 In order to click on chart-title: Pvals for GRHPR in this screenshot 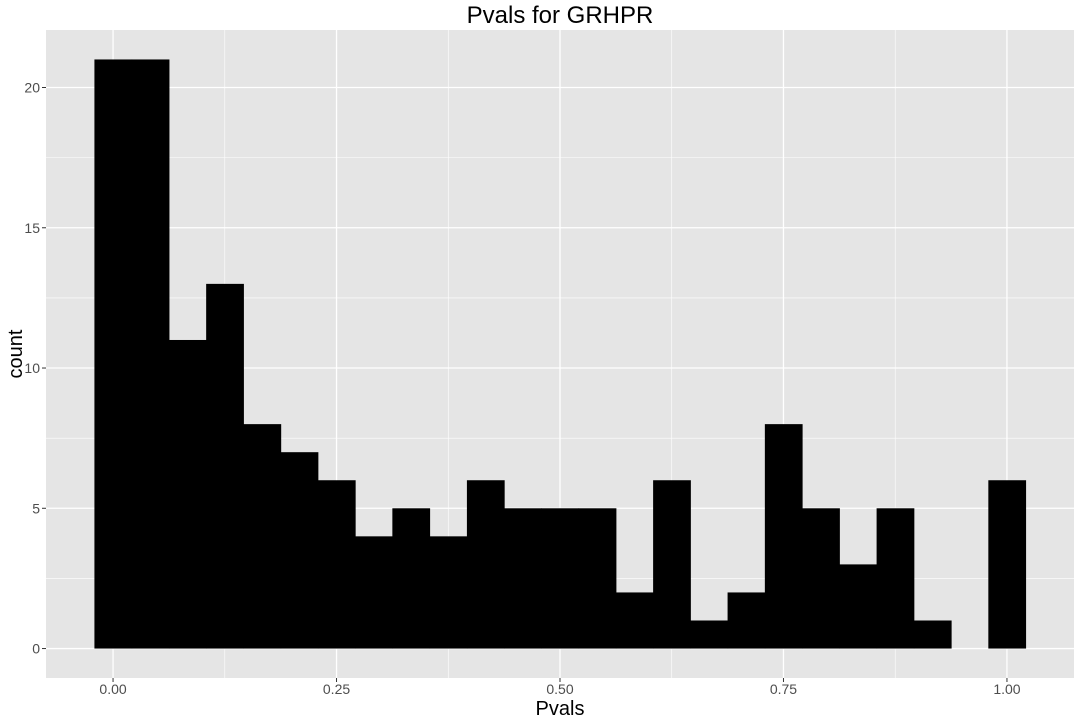, I will do `click(560, 15)`.